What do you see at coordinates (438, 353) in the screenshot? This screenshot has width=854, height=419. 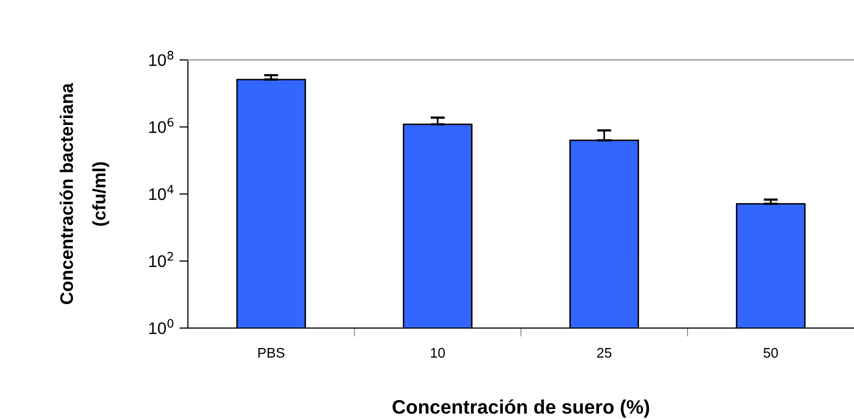 I see `x-tick-label: 10` at bounding box center [438, 353].